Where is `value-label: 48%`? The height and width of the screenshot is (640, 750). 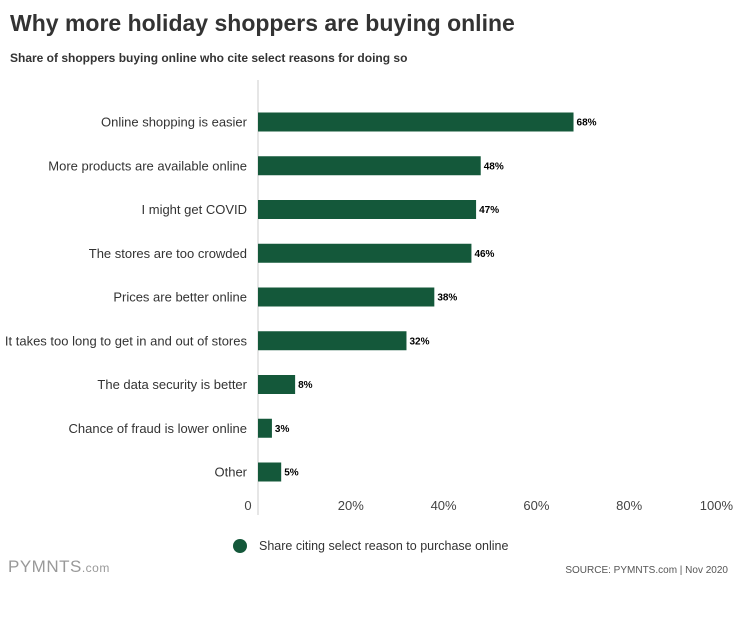 value-label: 48% is located at coordinates (494, 166).